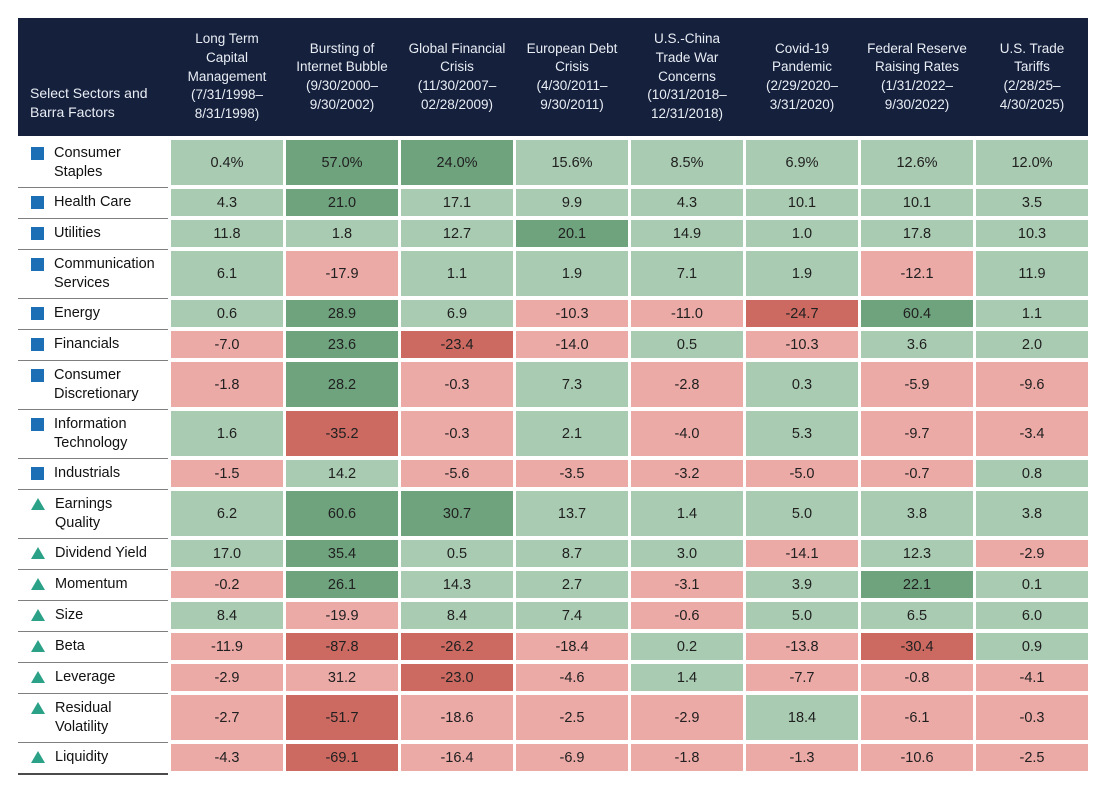 The image size is (1100, 788). What do you see at coordinates (227, 646) in the screenshot?
I see `heatmap-cell: -11.9` at bounding box center [227, 646].